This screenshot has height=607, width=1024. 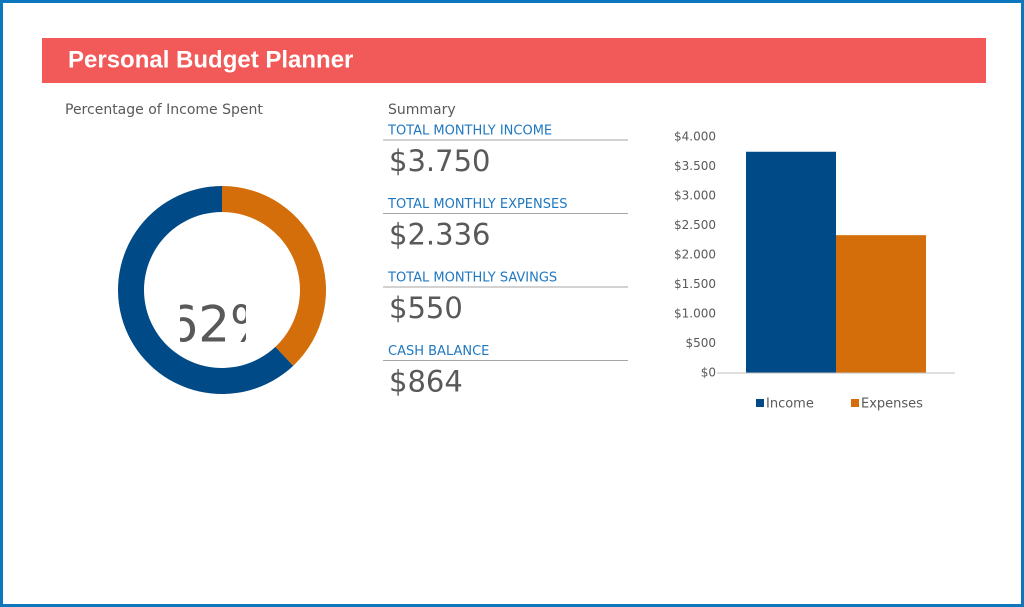 I want to click on donut-center-label: 62%, so click(x=221, y=325).